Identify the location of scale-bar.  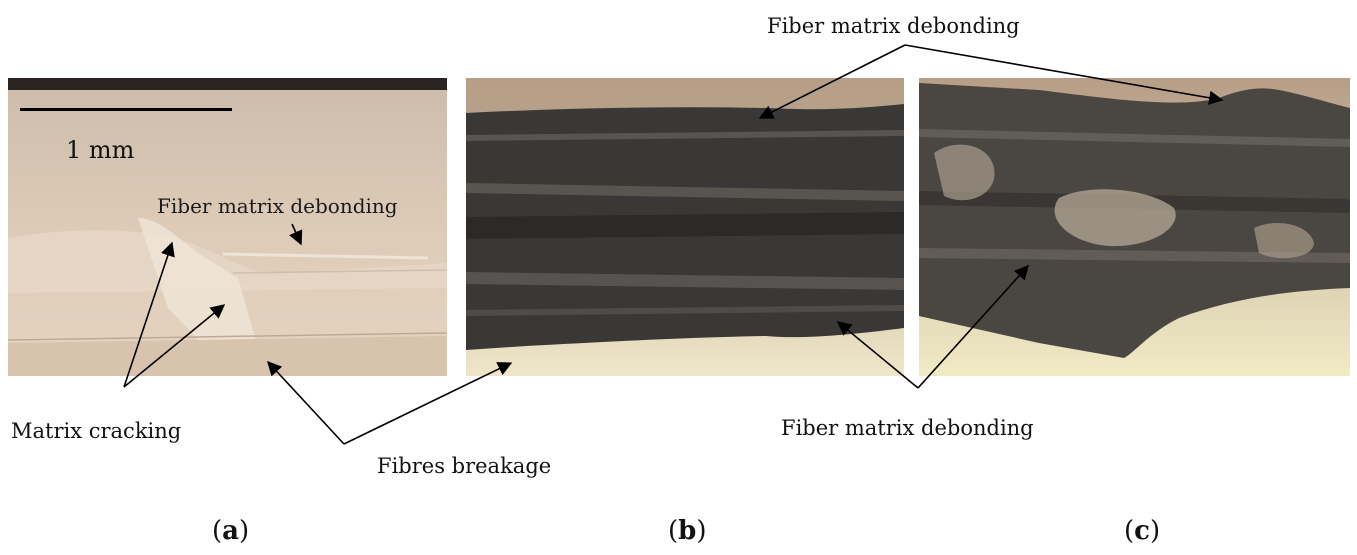
(126, 109).